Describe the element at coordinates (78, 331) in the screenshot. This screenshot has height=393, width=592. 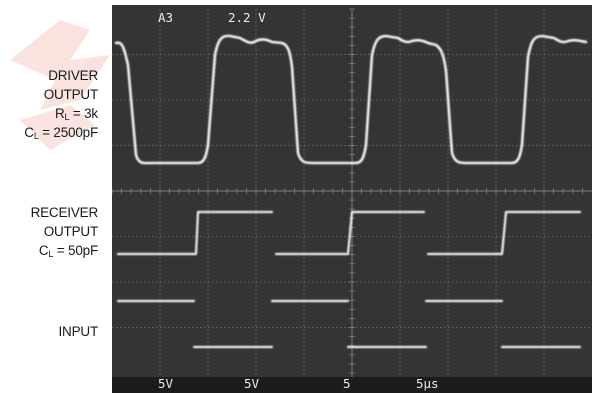
I see `input-label: INPUT` at that location.